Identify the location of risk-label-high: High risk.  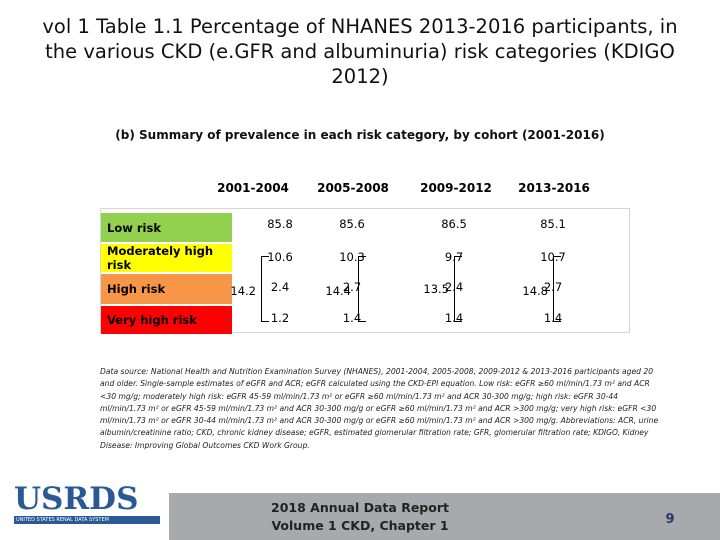
(166, 289).